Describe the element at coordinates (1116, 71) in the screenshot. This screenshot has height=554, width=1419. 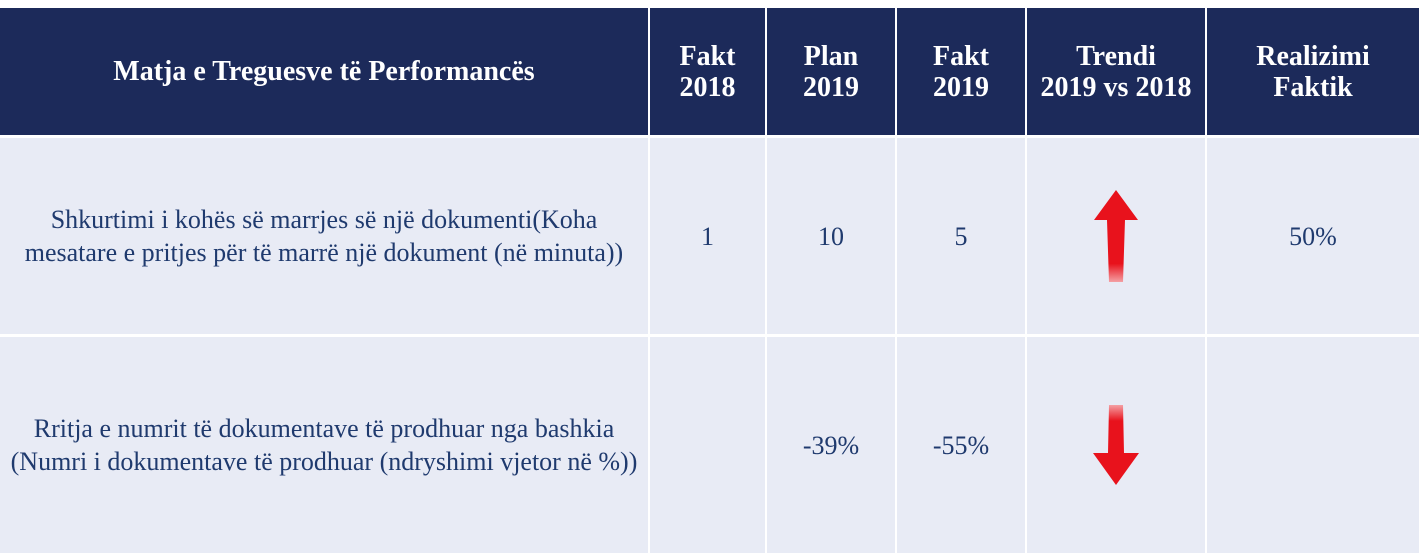
I see `header-cell: Trendi 2019 vs 2018` at that location.